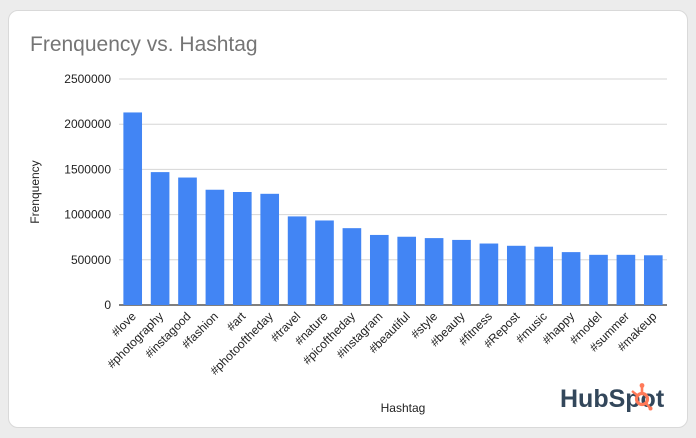 The image size is (696, 438). What do you see at coordinates (91, 260) in the screenshot?
I see `y-tick-label: 500000` at bounding box center [91, 260].